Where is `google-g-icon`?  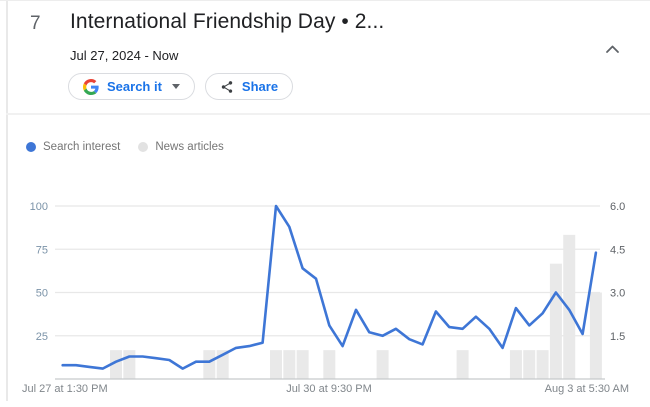
google-g-icon is located at coordinates (91, 86).